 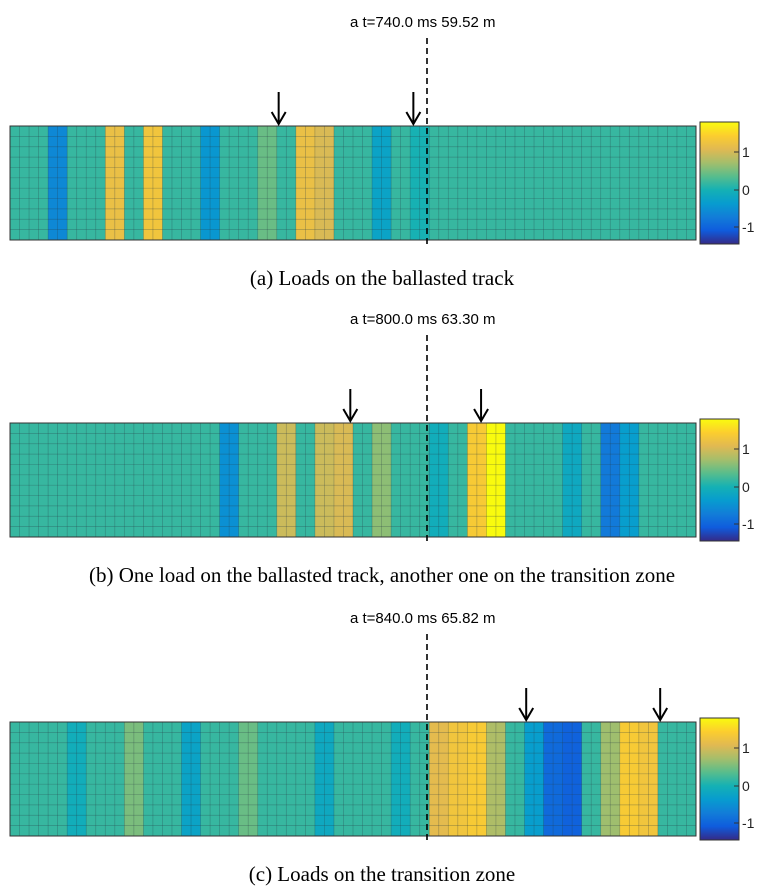 I want to click on panel-caption: (a) Loads on the ballasted track, so click(x=382, y=278).